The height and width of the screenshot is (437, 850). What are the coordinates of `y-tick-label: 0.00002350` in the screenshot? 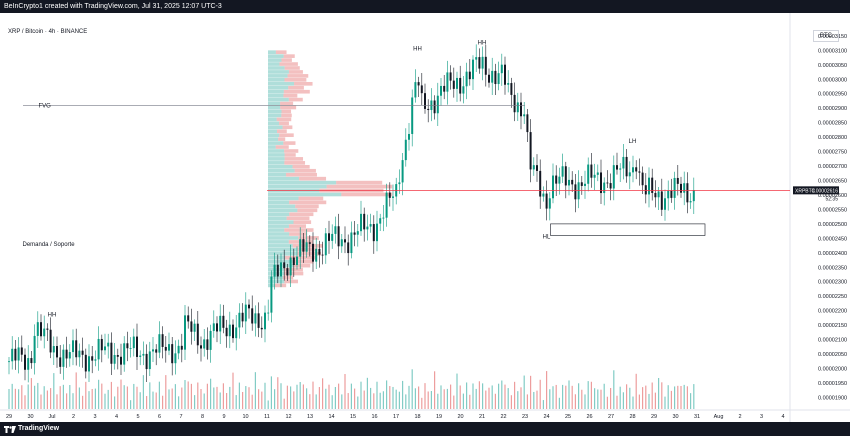 It's located at (832, 268).